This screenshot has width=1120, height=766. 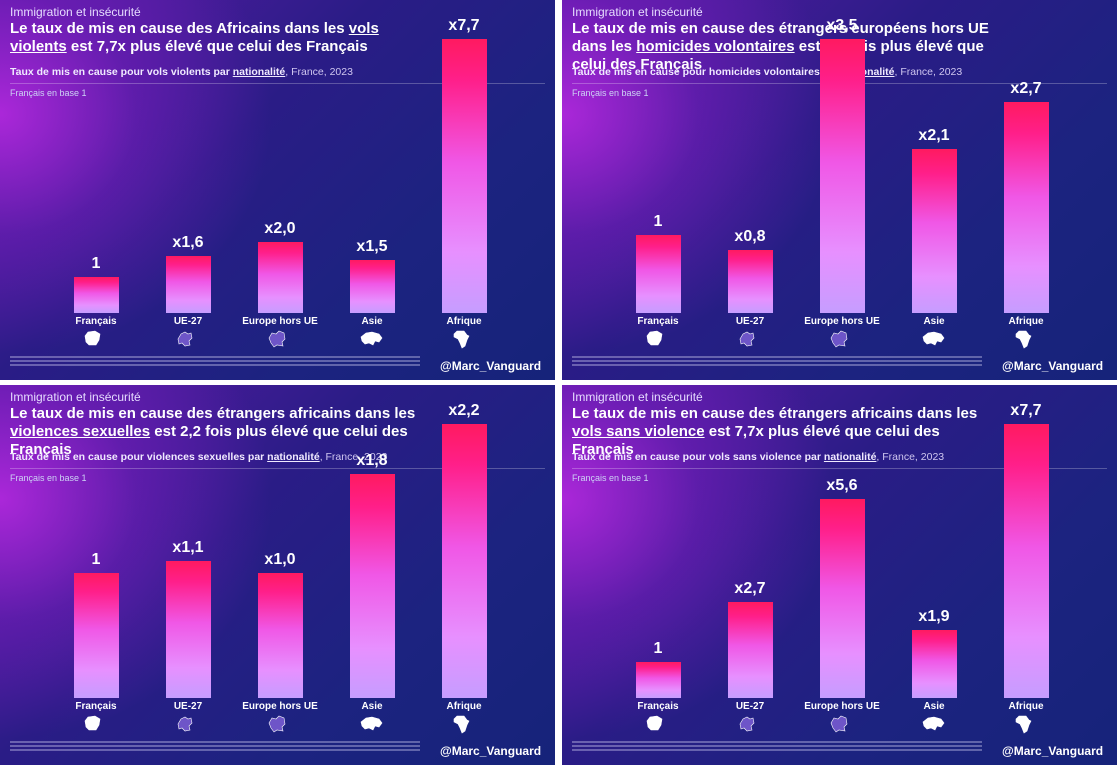 What do you see at coordinates (750, 237) in the screenshot?
I see `data-label: x0,8` at bounding box center [750, 237].